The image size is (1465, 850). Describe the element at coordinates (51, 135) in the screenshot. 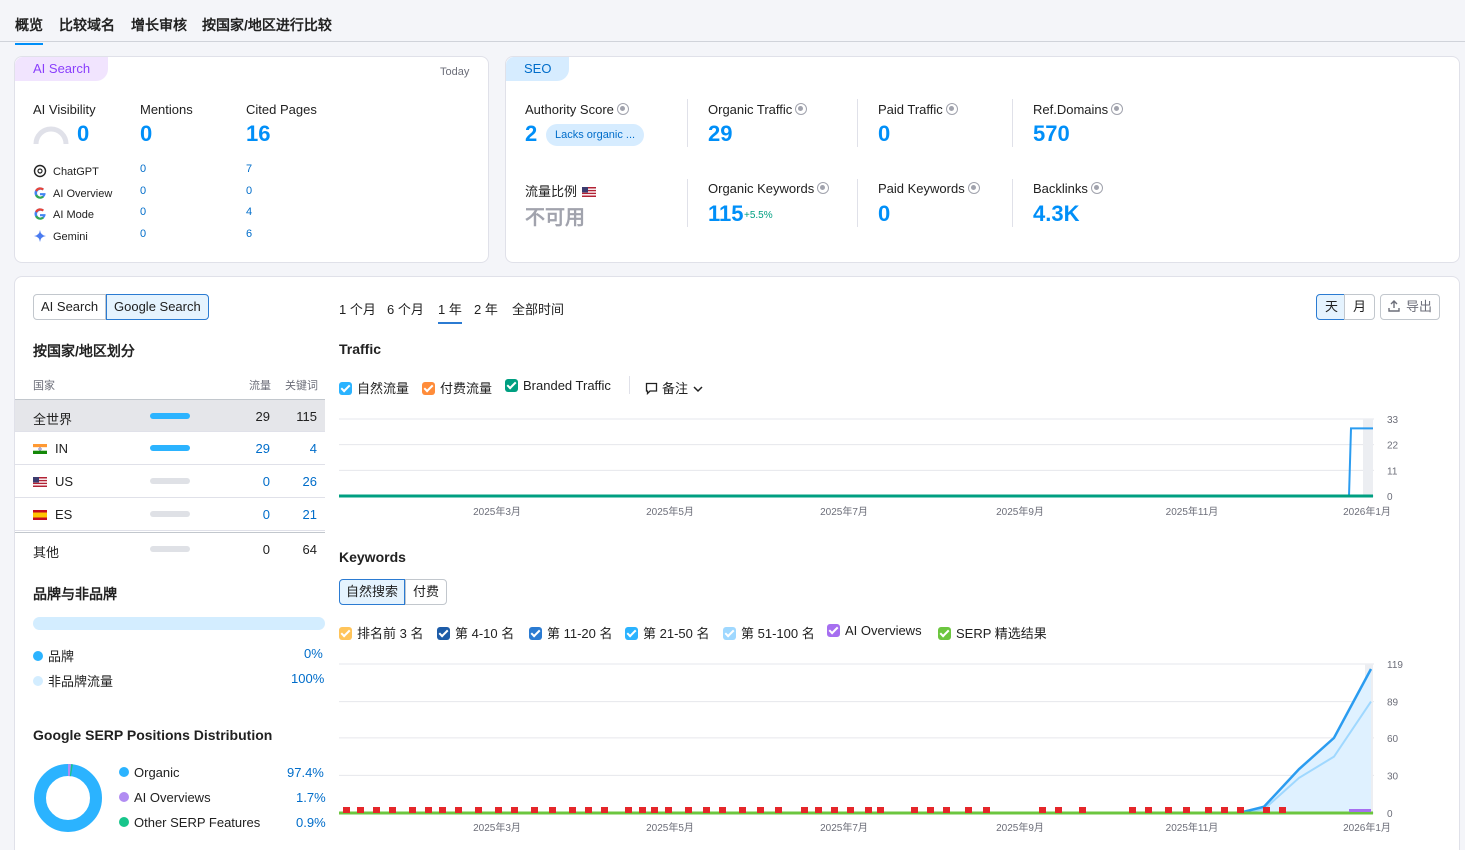

I see `visibility-gauge-icon` at that location.